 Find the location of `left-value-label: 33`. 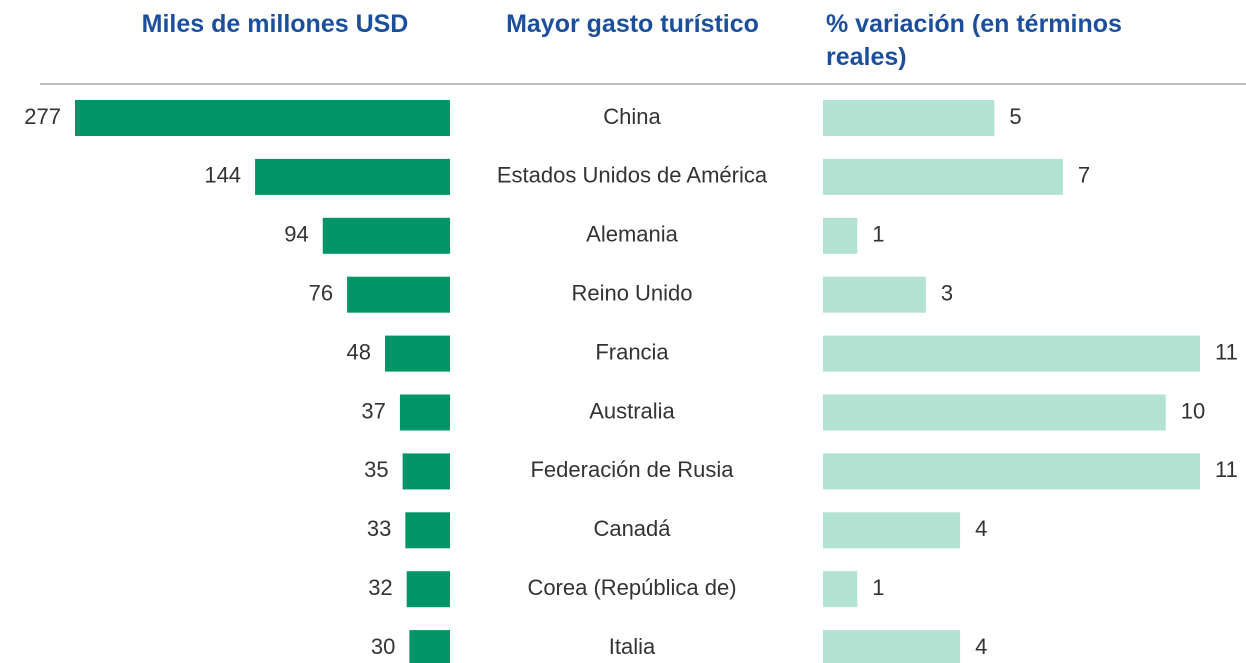

left-value-label: 33 is located at coordinates (379, 528).